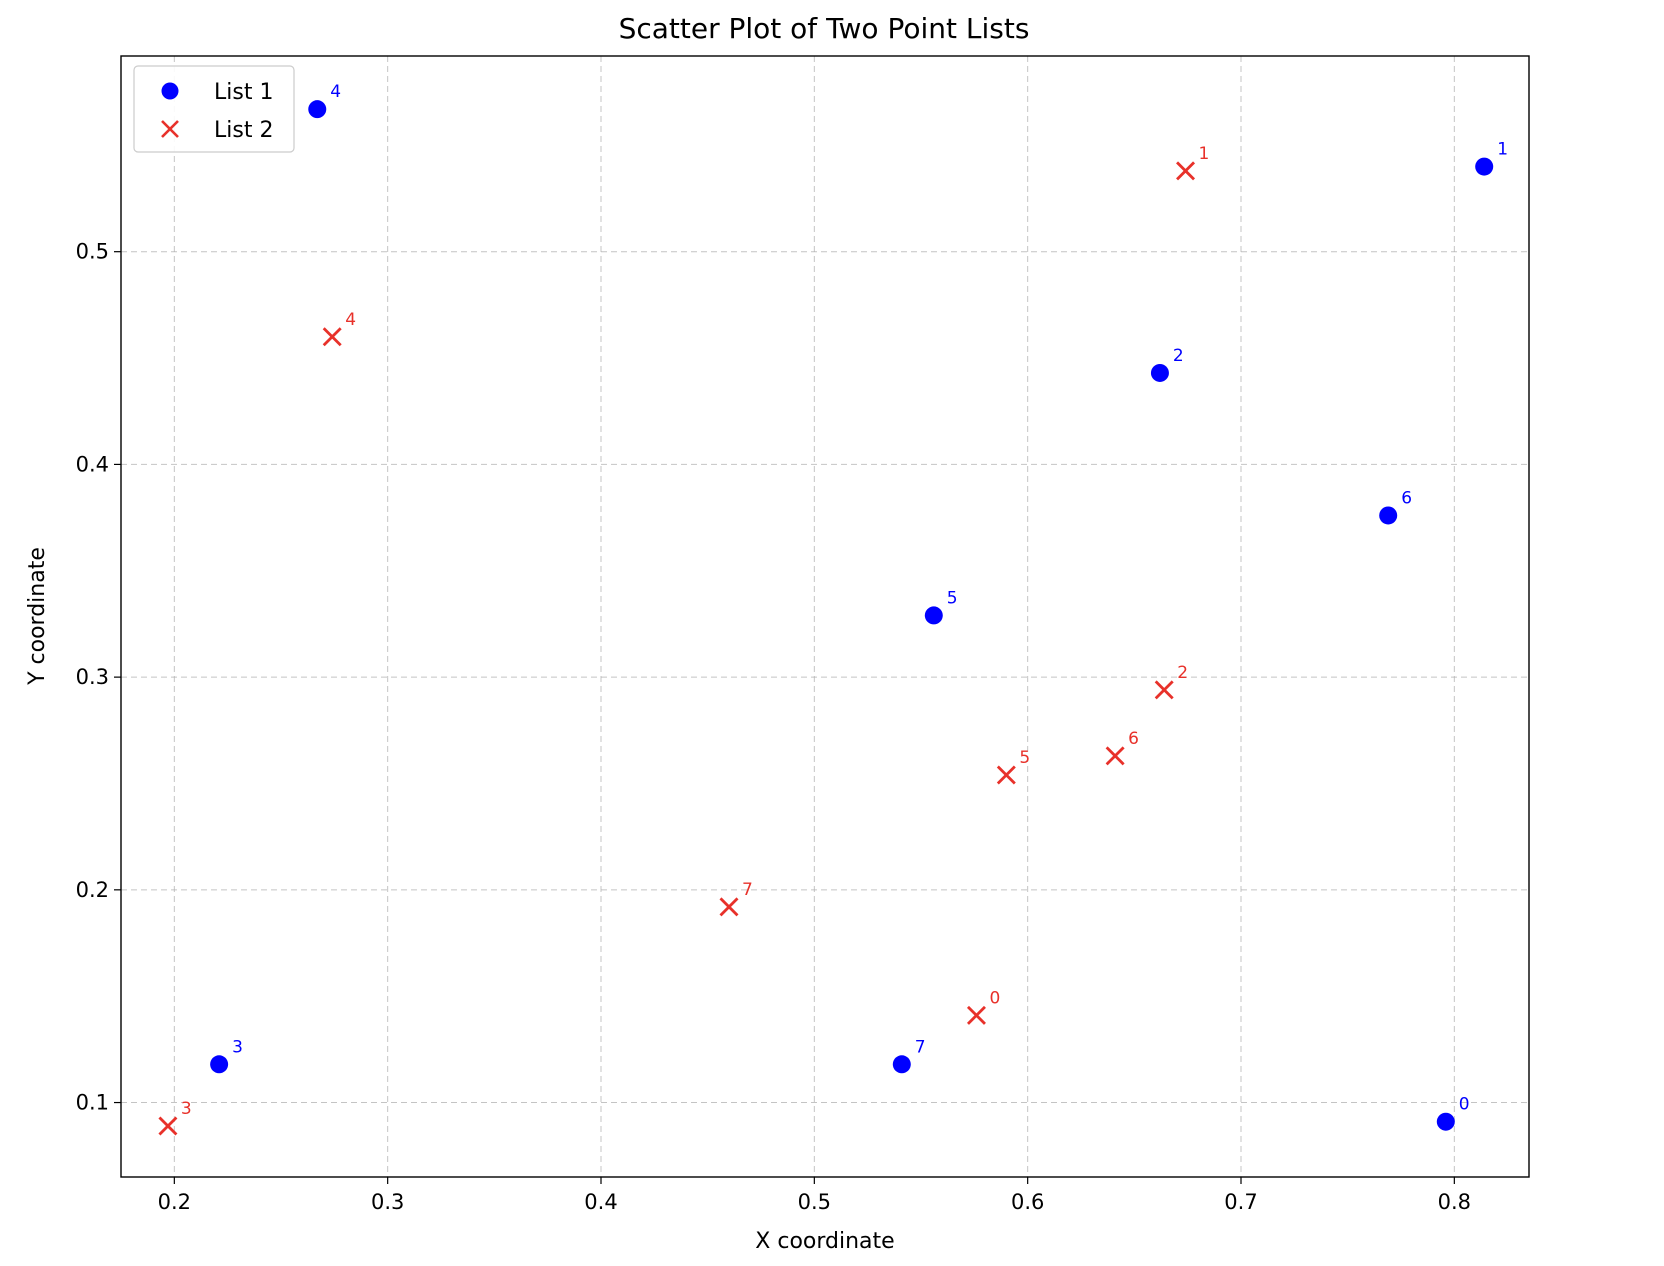  I want to click on y-tick-label: 0.4, so click(92, 464).